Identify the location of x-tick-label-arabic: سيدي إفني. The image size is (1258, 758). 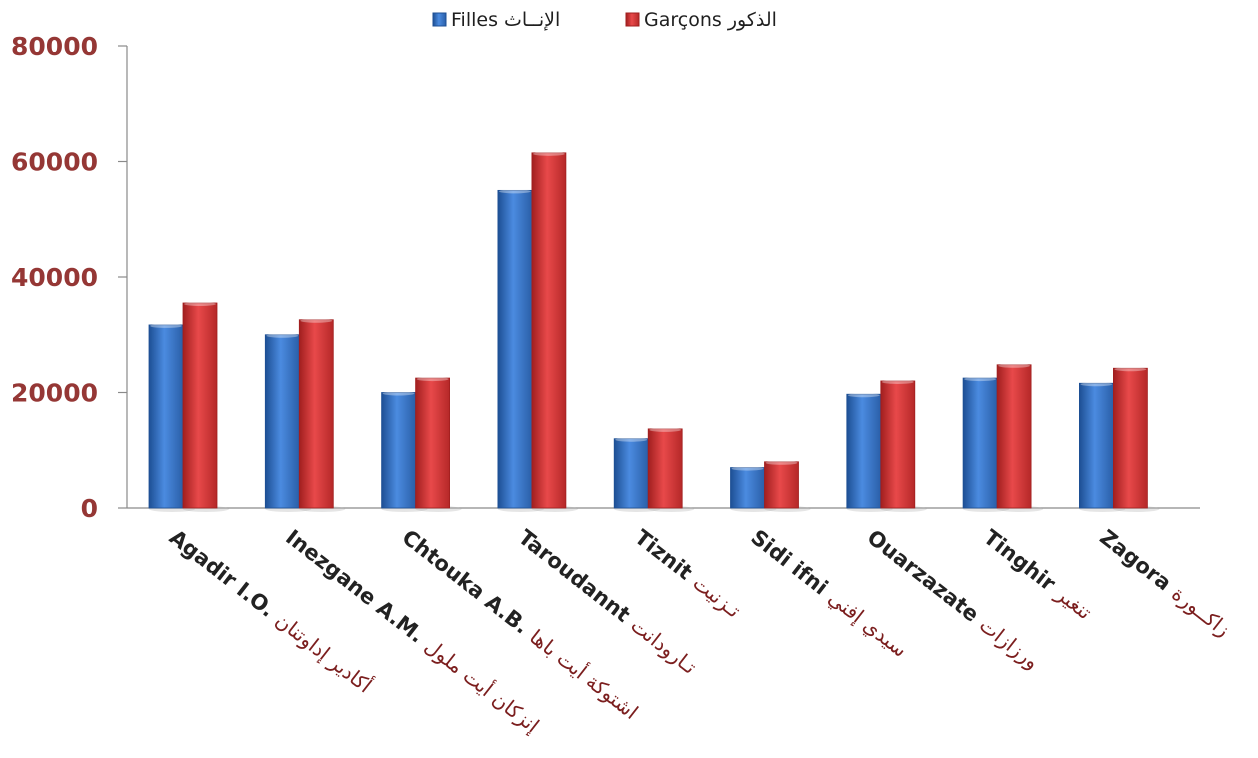
(867, 624).